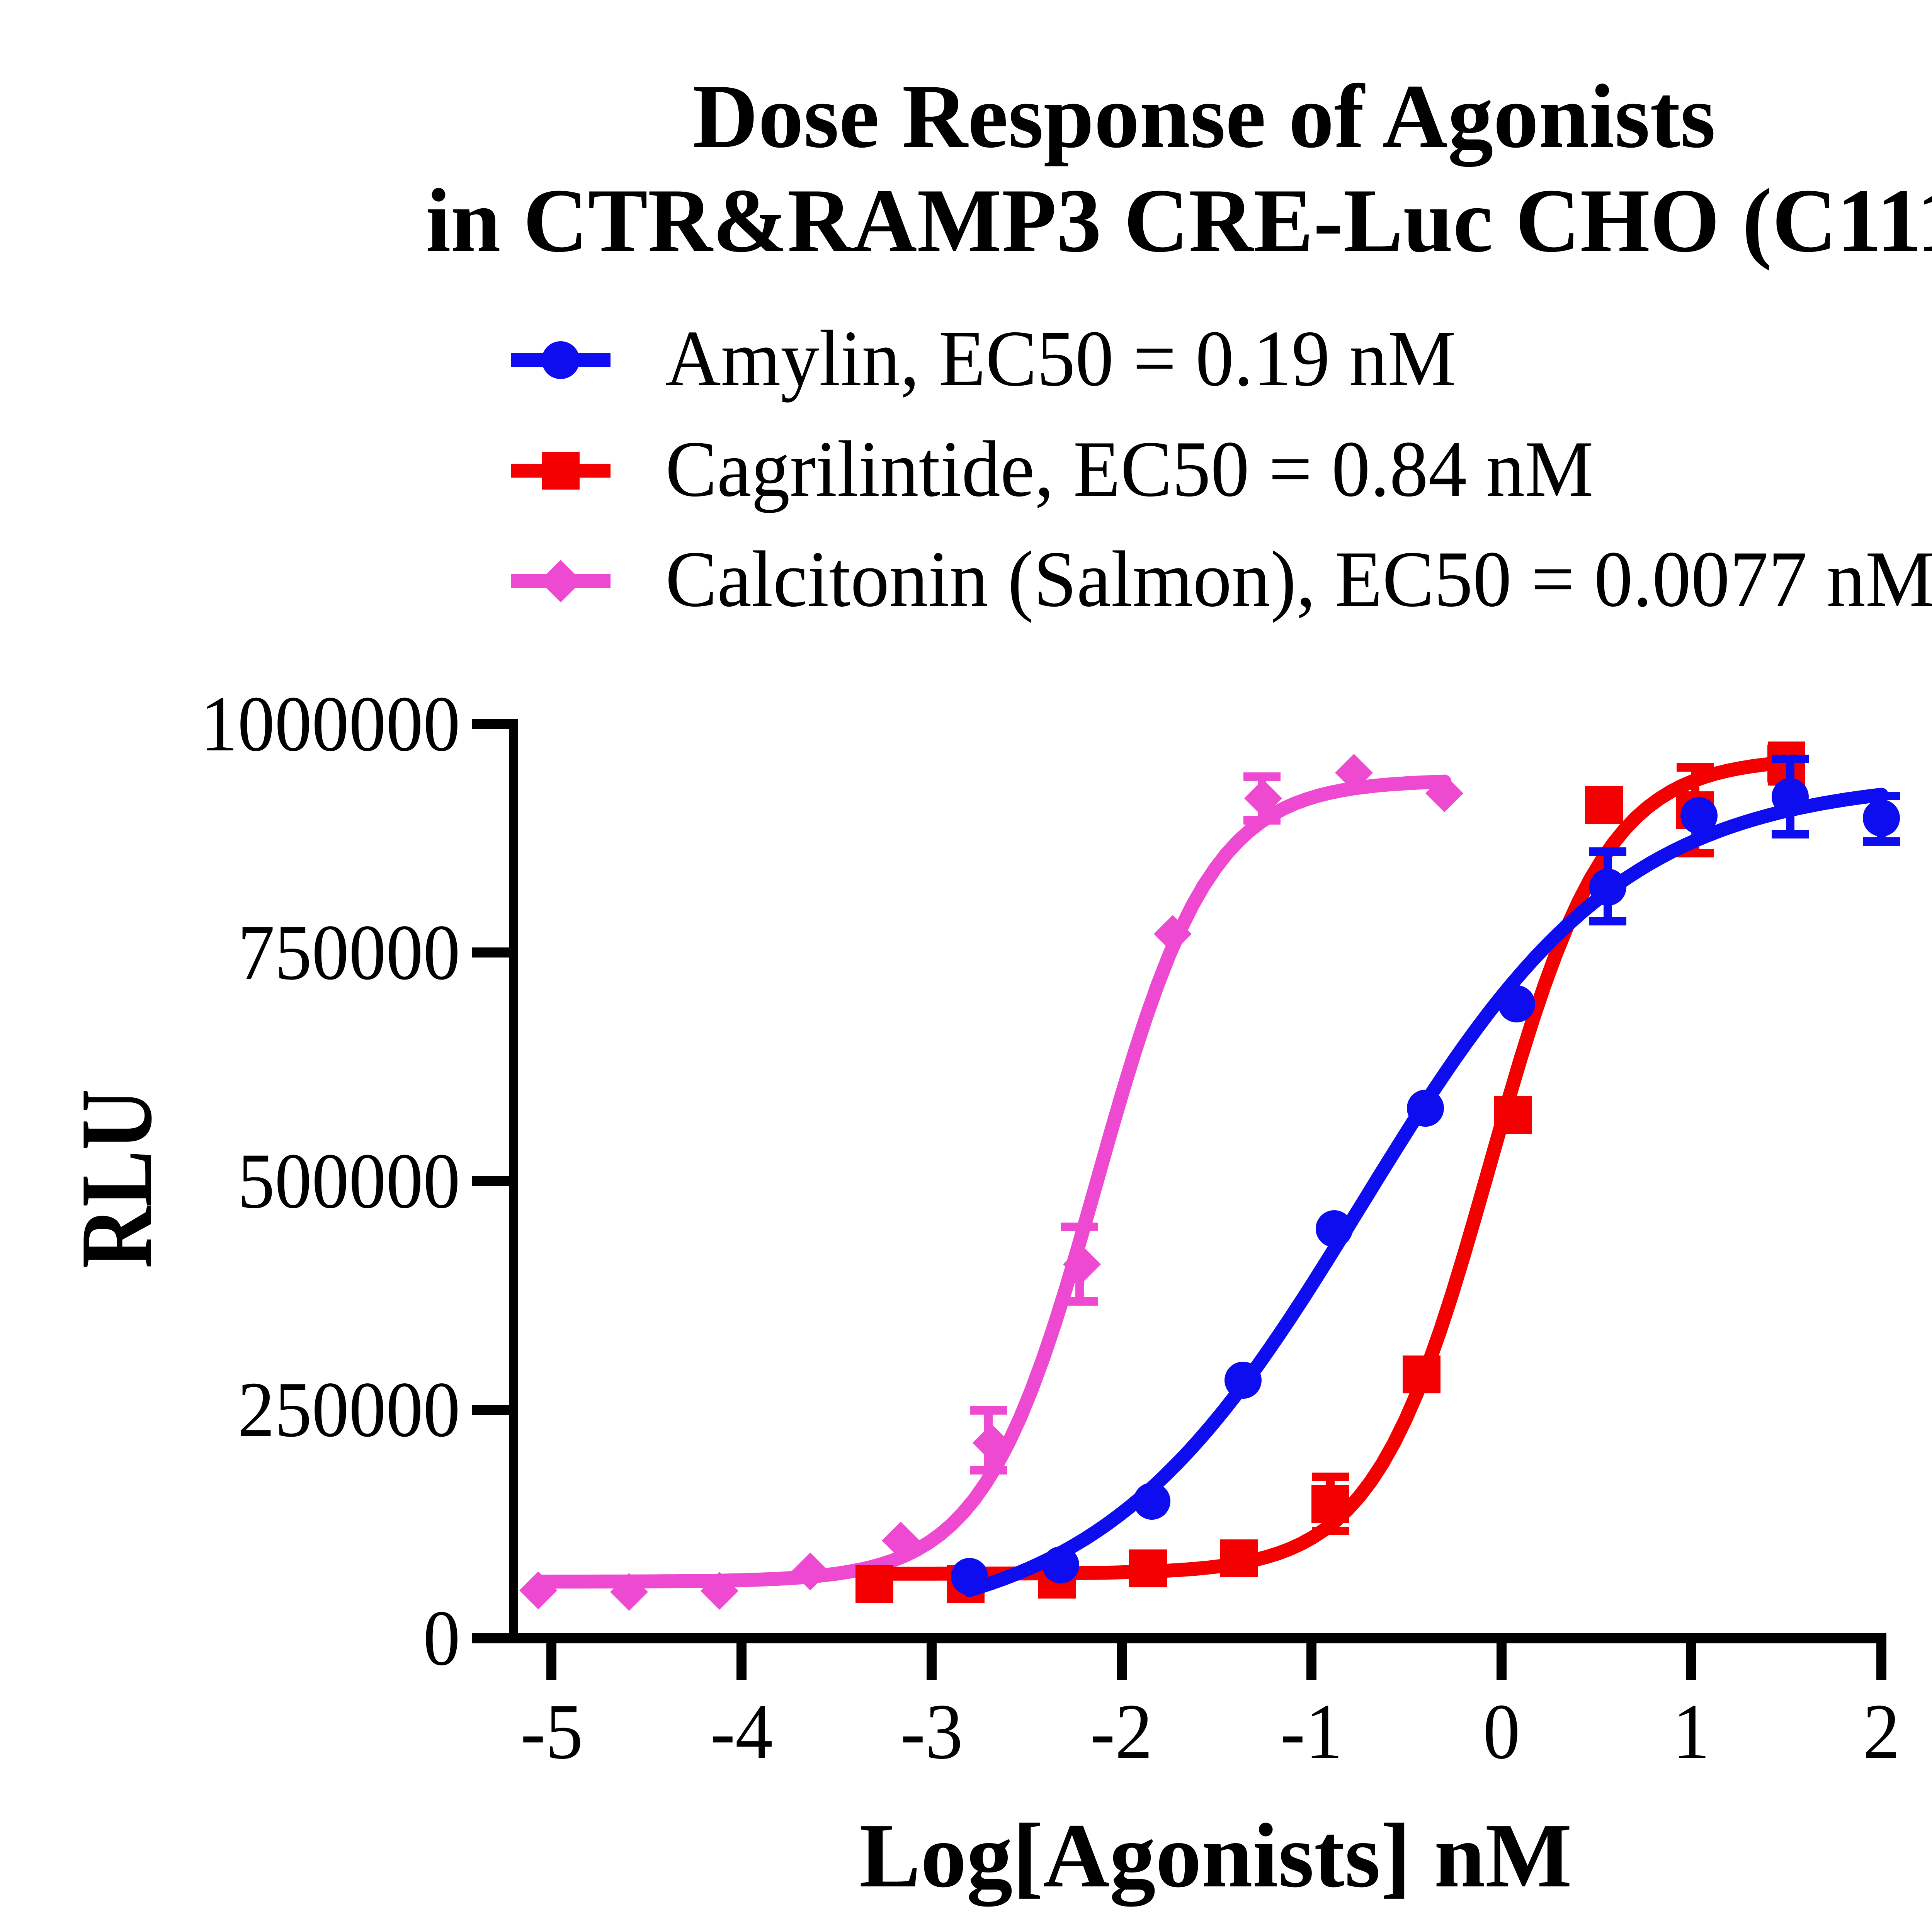 This screenshot has width=1932, height=1932. Describe the element at coordinates (330, 724) in the screenshot. I see `svg-text: 1000000` at that location.